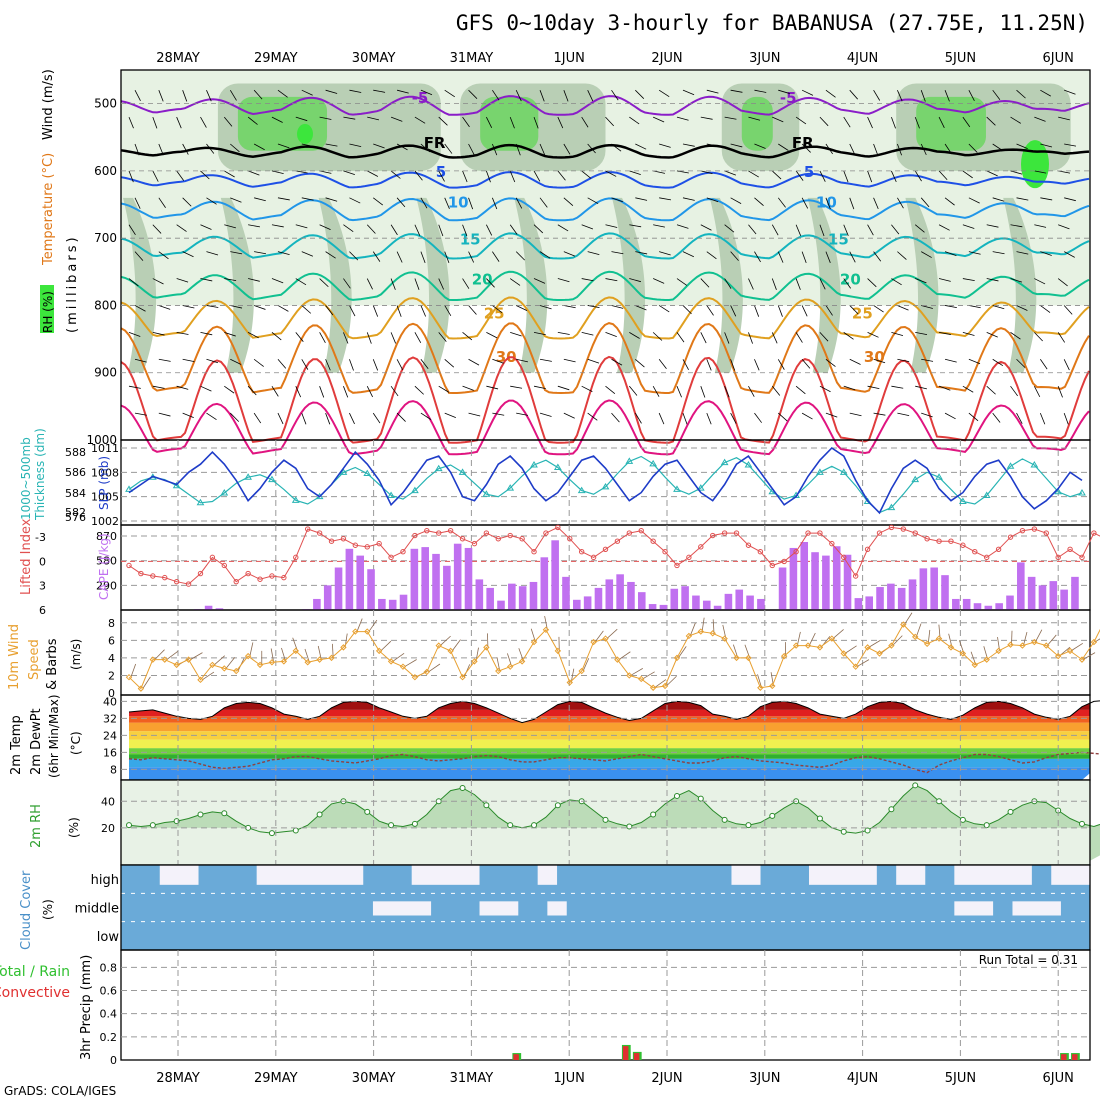  I want to click on lifted-index-label: Lifted Index, so click(26, 556).